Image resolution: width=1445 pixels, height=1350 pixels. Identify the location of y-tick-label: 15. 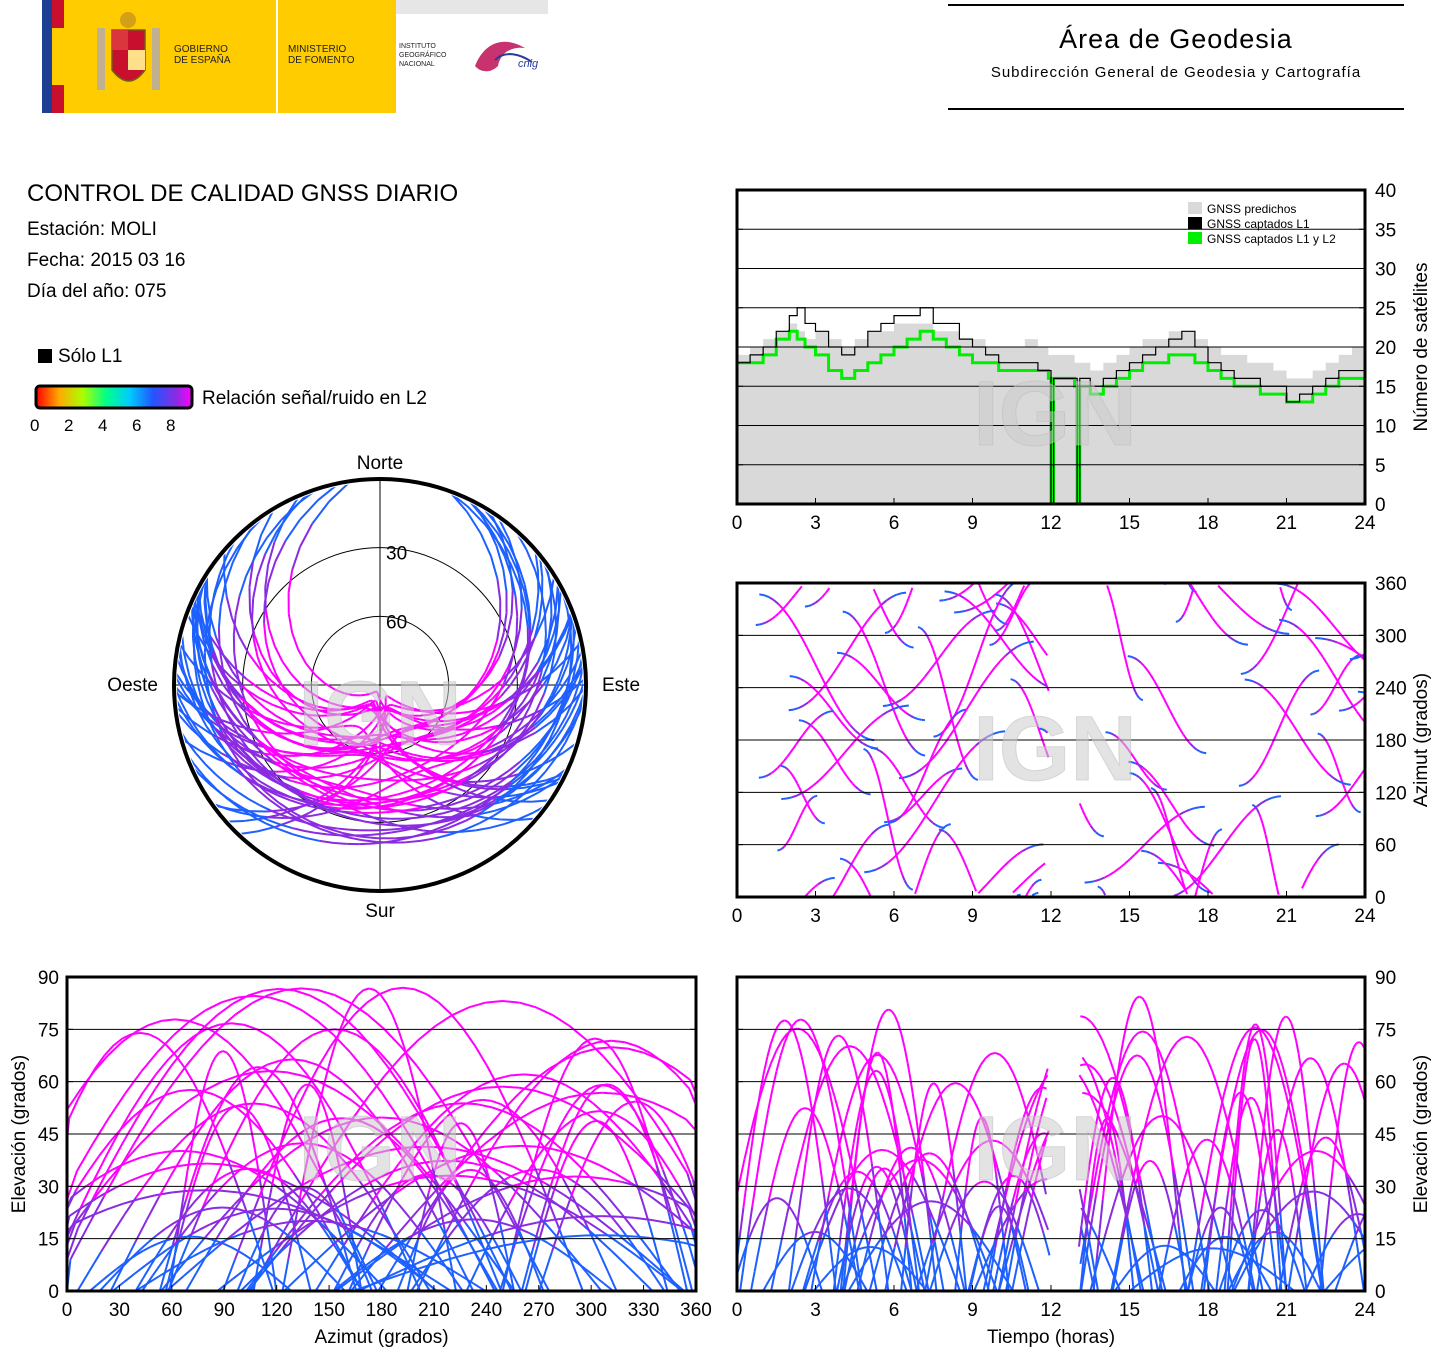
(48, 1240).